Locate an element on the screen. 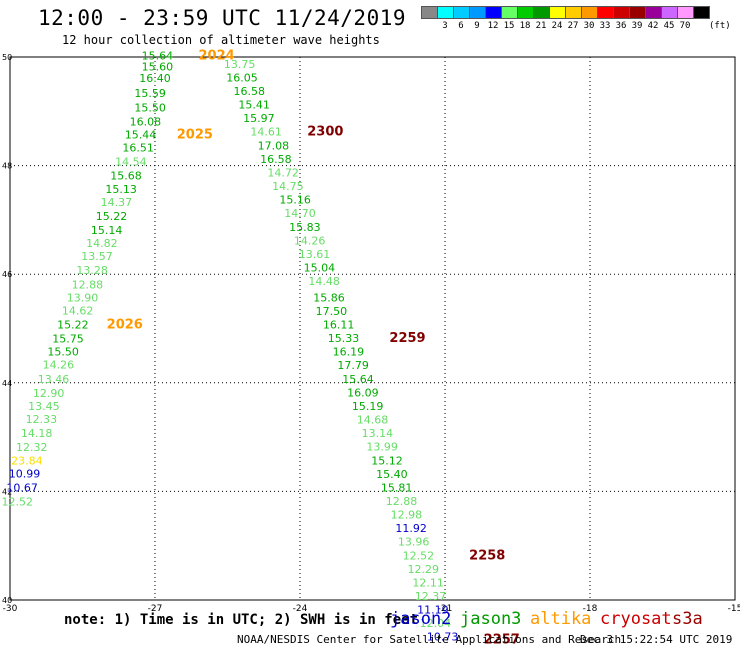 This screenshot has height=650, width=740. wave-height-label: 15.14 is located at coordinates (107, 230).